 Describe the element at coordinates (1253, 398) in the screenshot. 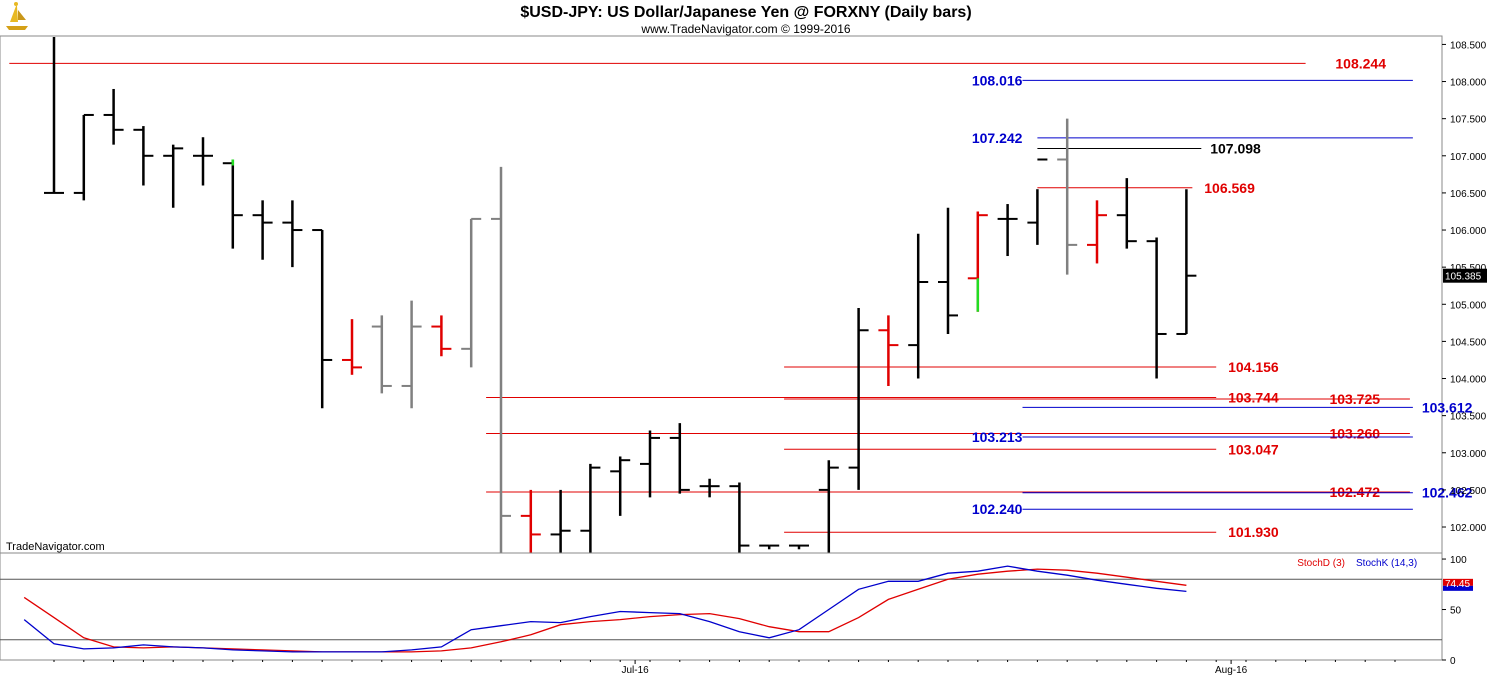

I see `level-label: 103.744` at that location.